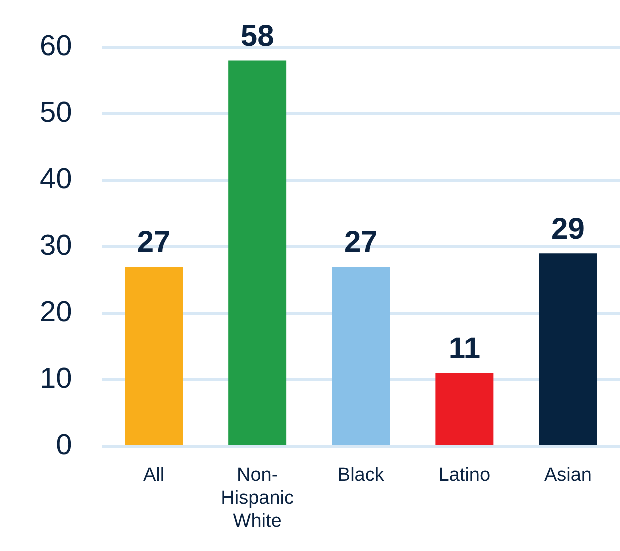 This screenshot has height=551, width=620. Describe the element at coordinates (56, 379) in the screenshot. I see `y-tick-label: 10` at that location.